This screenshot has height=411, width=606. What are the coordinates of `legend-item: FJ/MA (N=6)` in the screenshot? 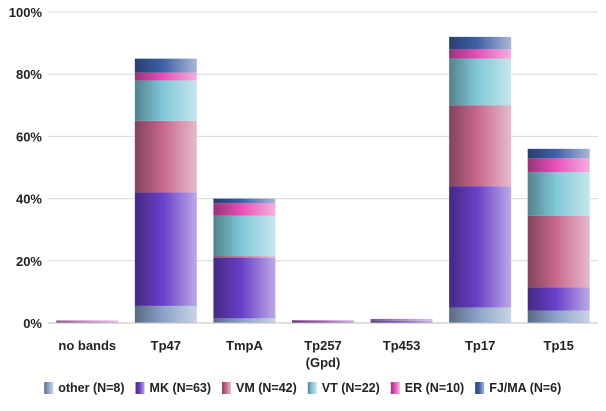 It's located at (518, 388).